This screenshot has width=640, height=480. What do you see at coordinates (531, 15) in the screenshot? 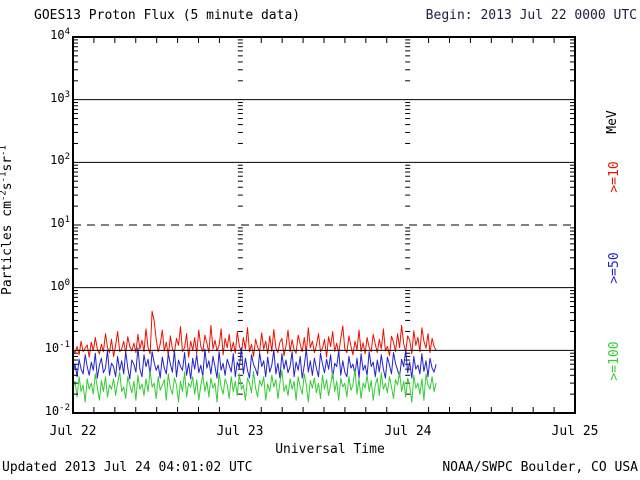
I see `begin-timestamp-label: Begin: 2013 Jul 22 0000 UTC` at bounding box center [531, 15].